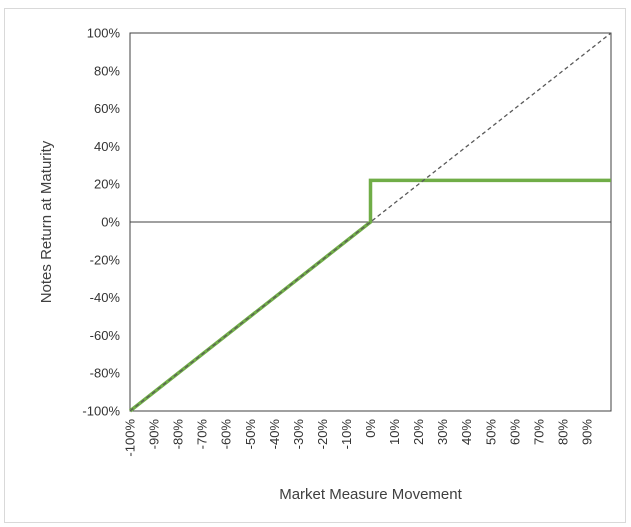 The height and width of the screenshot is (527, 631). Describe the element at coordinates (107, 184) in the screenshot. I see `y-tick-label: 20%` at that location.